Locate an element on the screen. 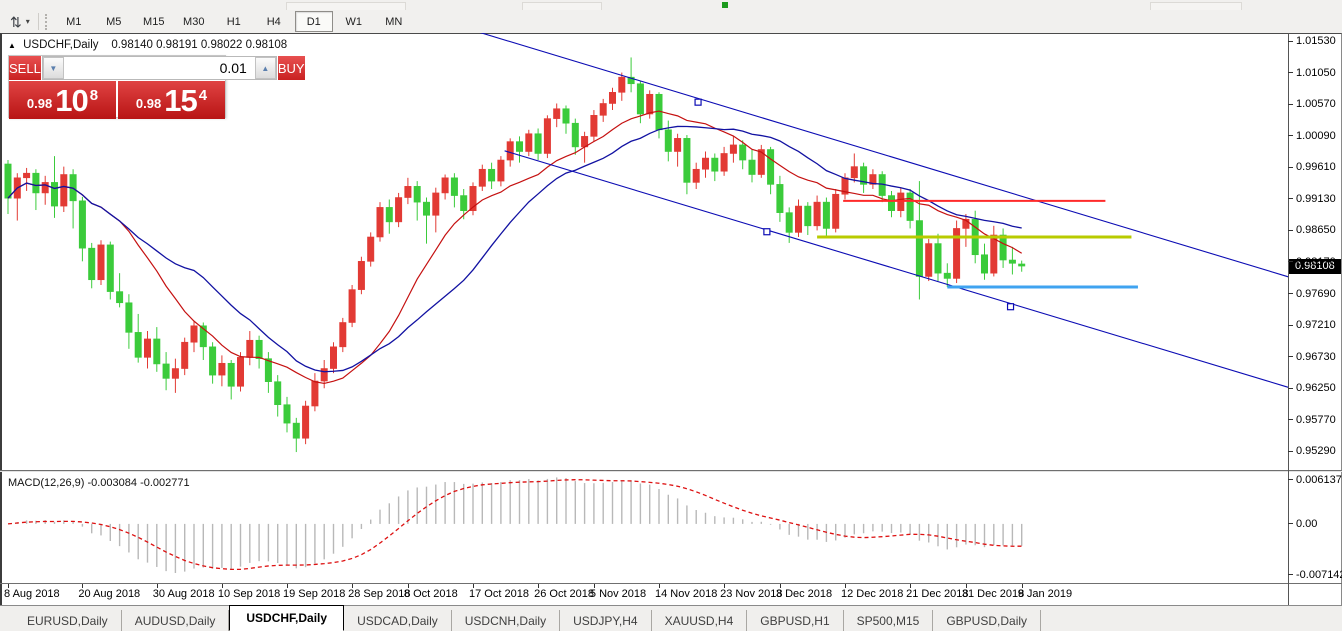 This screenshot has width=1342, height=631. chart-tab-usdchf-daily: USDCHF,Daily is located at coordinates (287, 618).